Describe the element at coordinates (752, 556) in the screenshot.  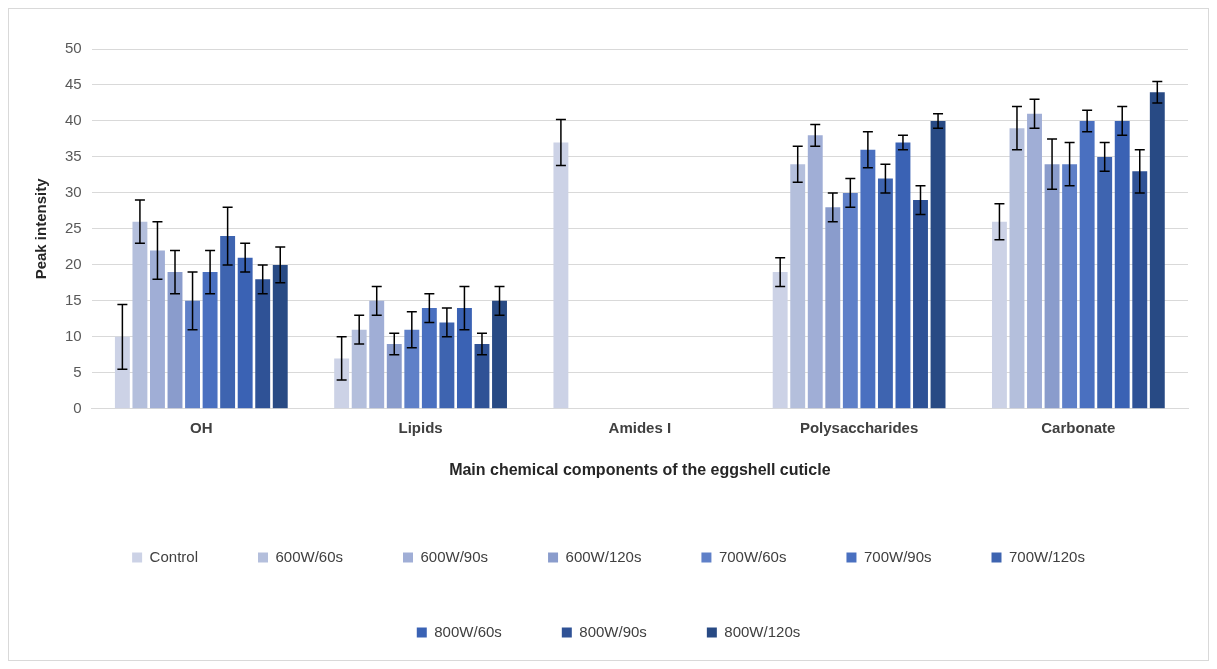
I see `legend-label: 700W/60s` at that location.